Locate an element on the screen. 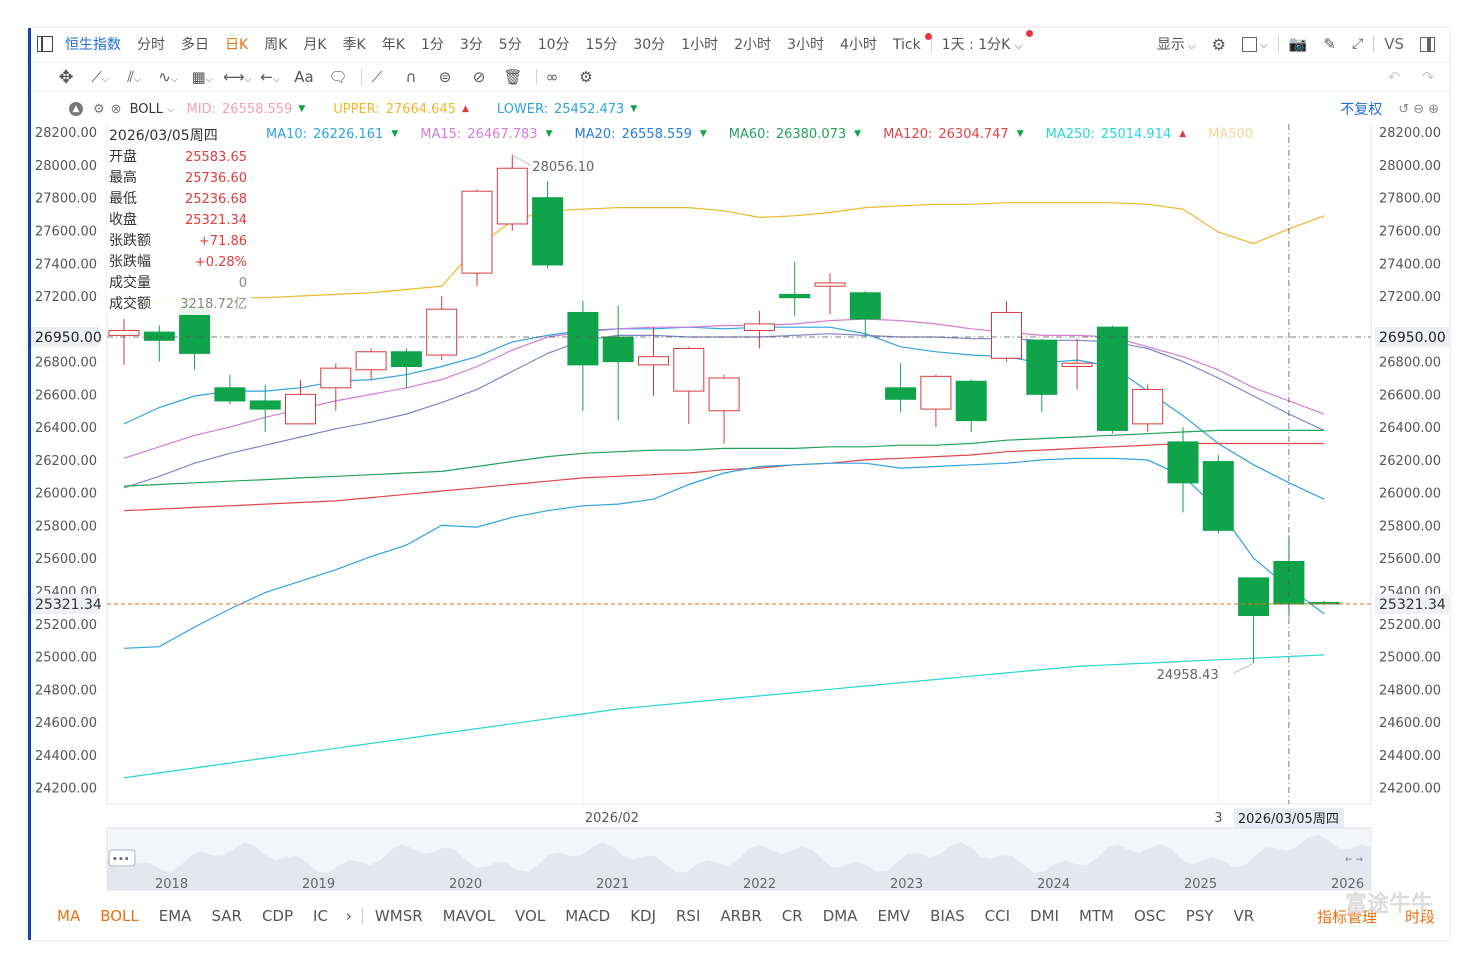 This screenshot has width=1478, height=968. indicator-tab: BIAS is located at coordinates (947, 916).